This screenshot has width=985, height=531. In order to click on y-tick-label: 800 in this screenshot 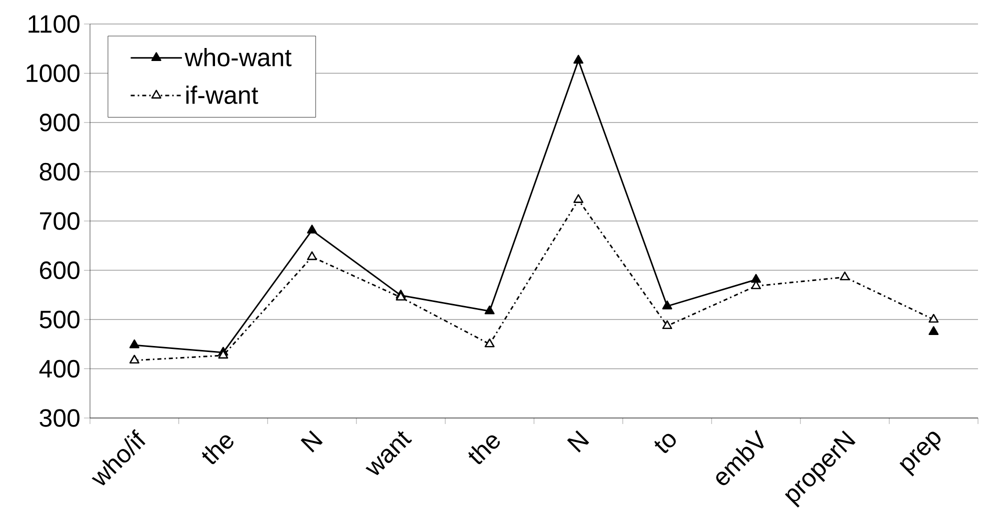, I will do `click(60, 171)`.